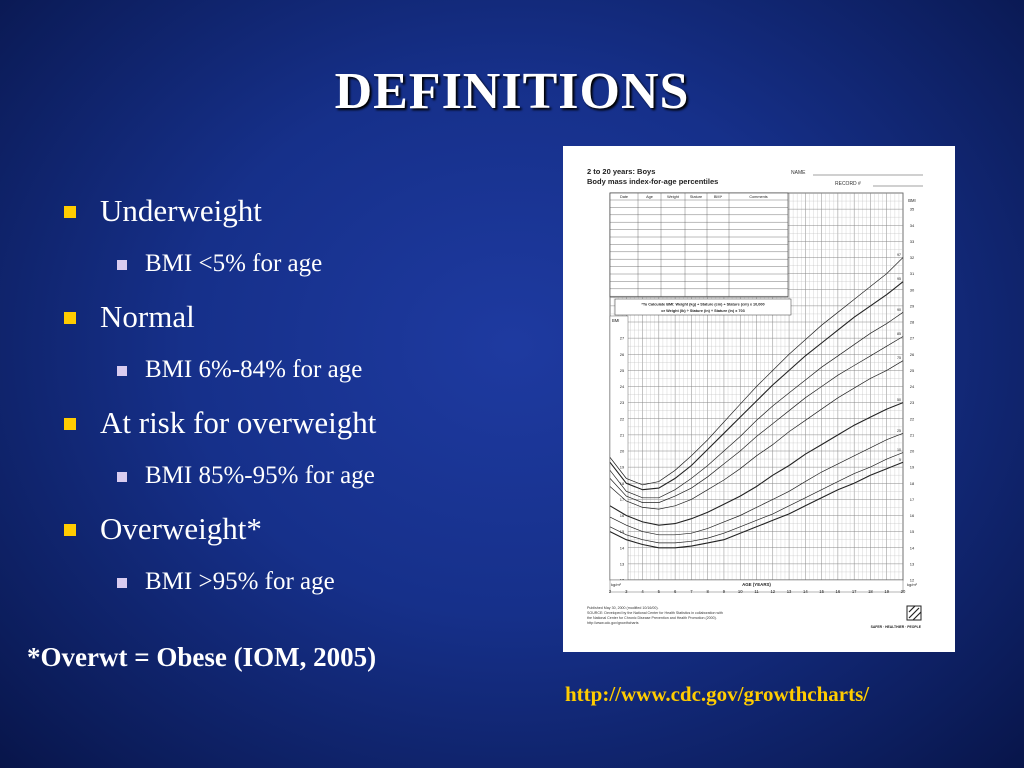  I want to click on table-header: Weight, so click(673, 197).